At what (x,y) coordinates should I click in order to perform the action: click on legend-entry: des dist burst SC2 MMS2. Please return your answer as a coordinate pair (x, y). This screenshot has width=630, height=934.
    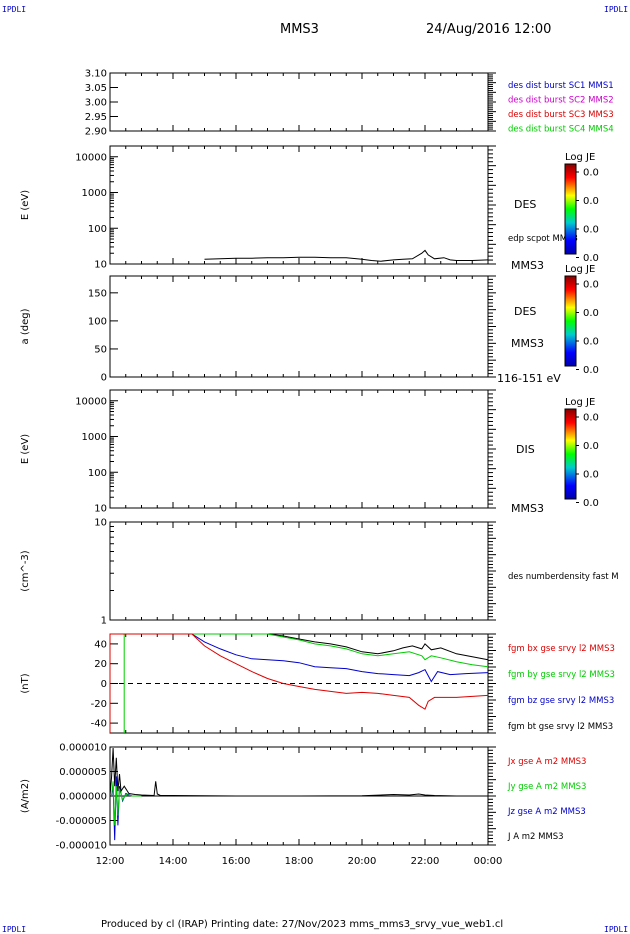
    Looking at the image, I should click on (561, 101).